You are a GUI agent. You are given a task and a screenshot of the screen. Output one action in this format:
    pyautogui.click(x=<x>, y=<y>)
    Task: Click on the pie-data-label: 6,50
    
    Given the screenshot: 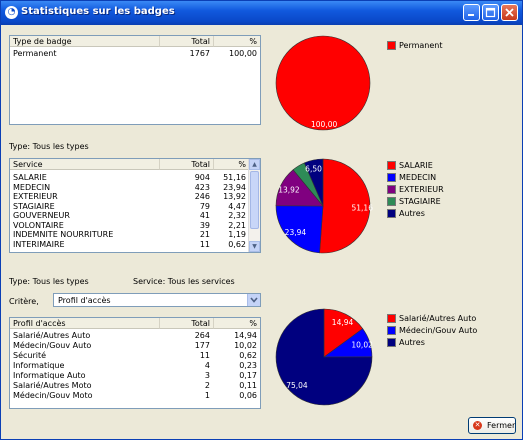 What is the action you would take?
    pyautogui.click(x=313, y=168)
    